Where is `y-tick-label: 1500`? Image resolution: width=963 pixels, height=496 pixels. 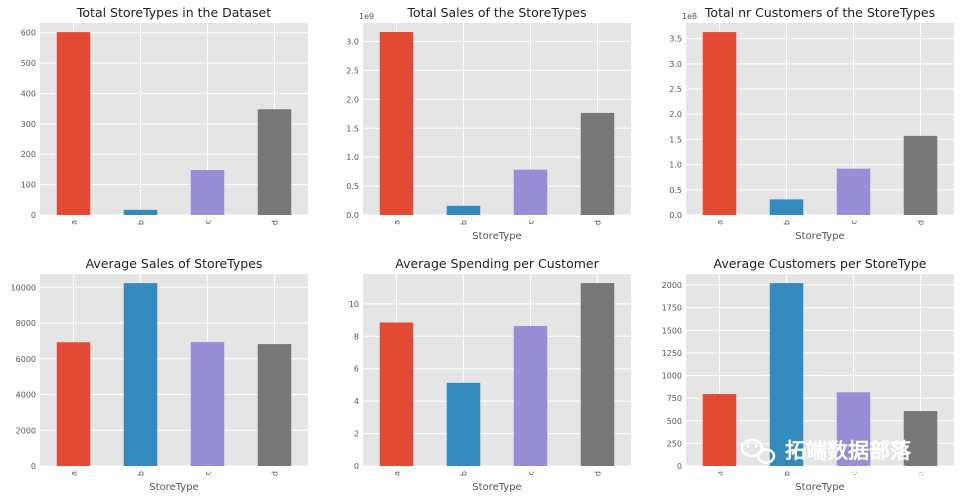 y-tick-label: 1500 is located at coordinates (672, 330).